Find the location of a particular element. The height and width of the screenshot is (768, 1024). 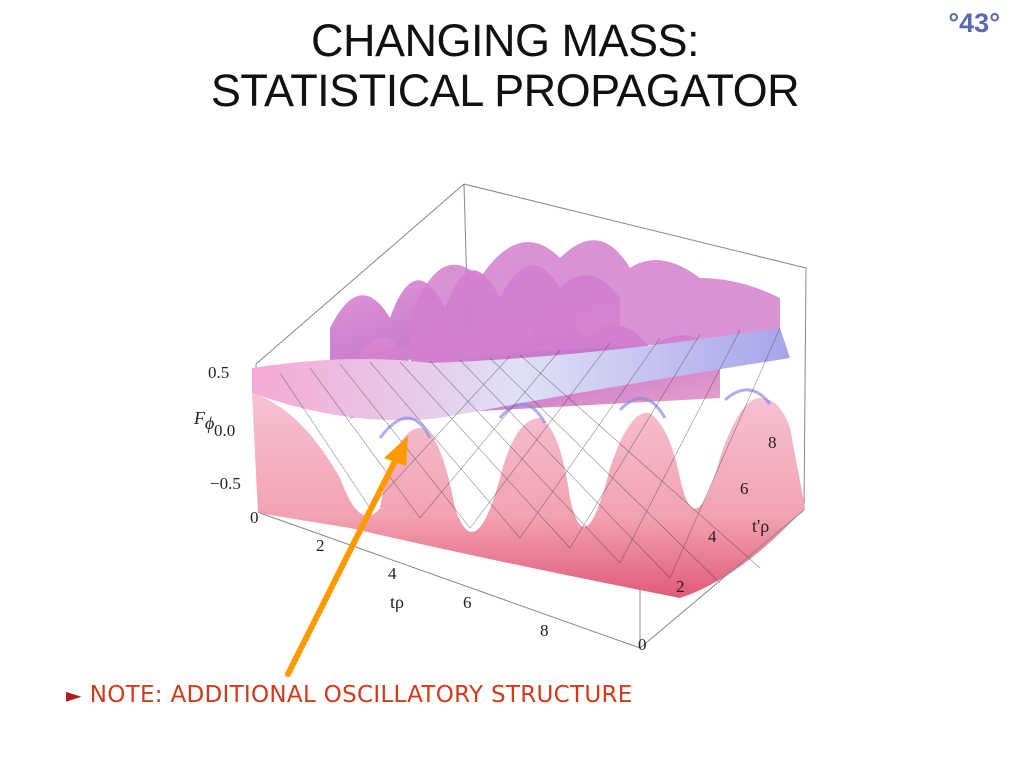

x-tick: 2 is located at coordinates (320, 545).